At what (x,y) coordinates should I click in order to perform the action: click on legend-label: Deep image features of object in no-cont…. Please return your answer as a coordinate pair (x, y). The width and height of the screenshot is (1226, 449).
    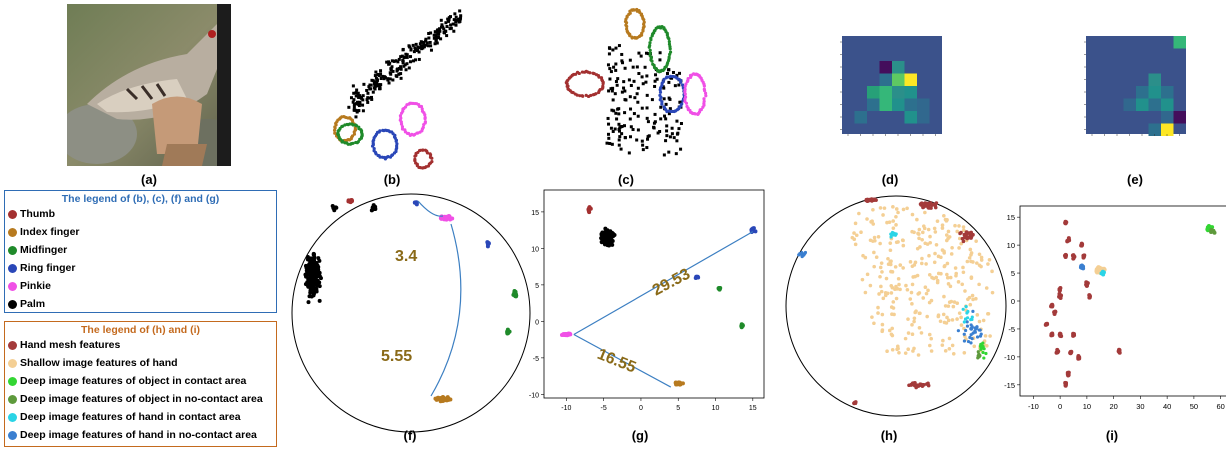
    Looking at the image, I should click on (141, 399).